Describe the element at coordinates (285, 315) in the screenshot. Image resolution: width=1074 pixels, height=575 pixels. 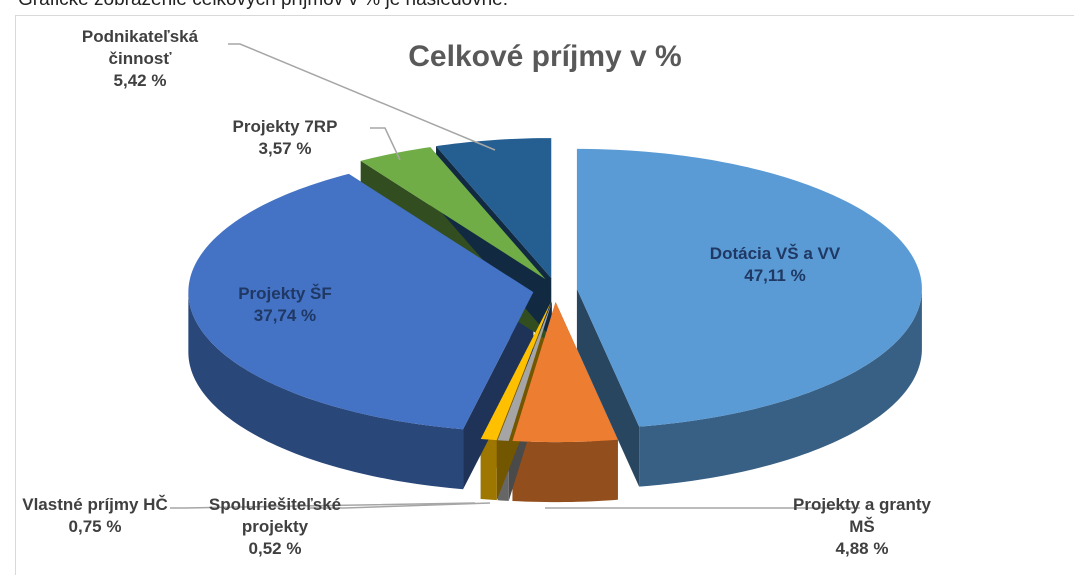
I see `value-label: 37,74 %` at that location.